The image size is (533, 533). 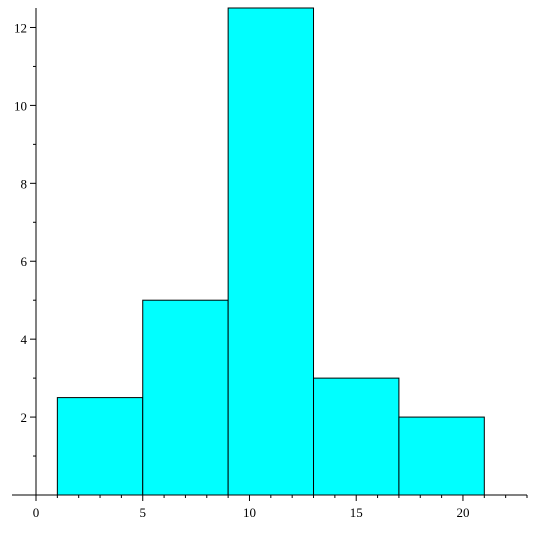 What do you see at coordinates (462, 512) in the screenshot?
I see `x-tick-label: 20` at bounding box center [462, 512].